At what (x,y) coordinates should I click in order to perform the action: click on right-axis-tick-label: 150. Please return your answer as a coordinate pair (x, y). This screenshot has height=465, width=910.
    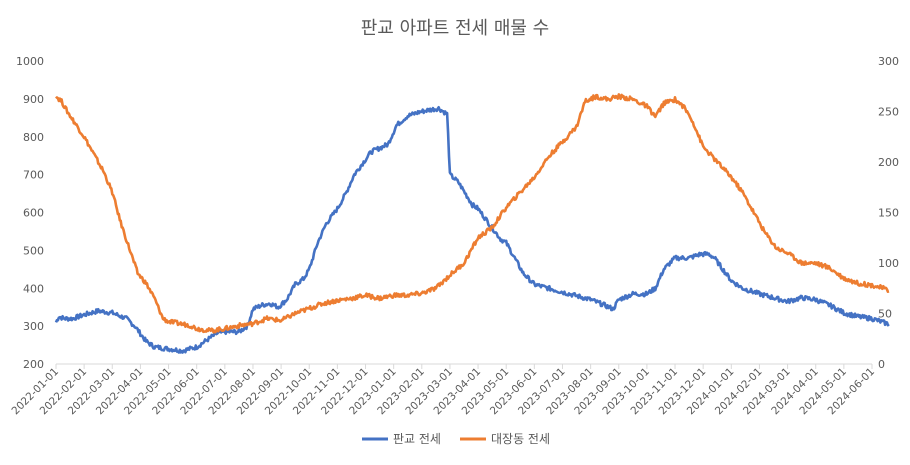
    Looking at the image, I should click on (888, 213).